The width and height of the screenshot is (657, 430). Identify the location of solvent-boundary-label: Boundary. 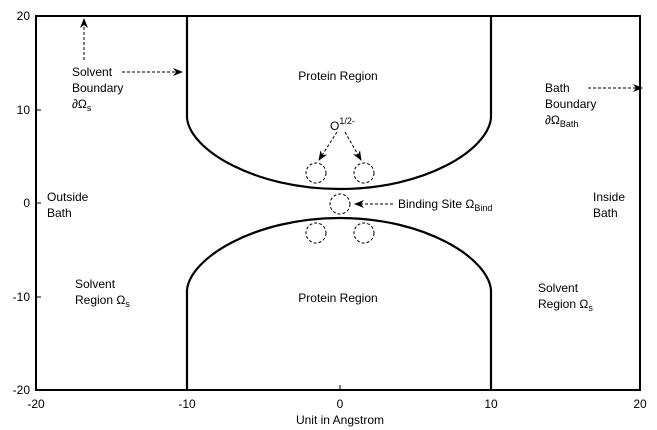
(97, 88).